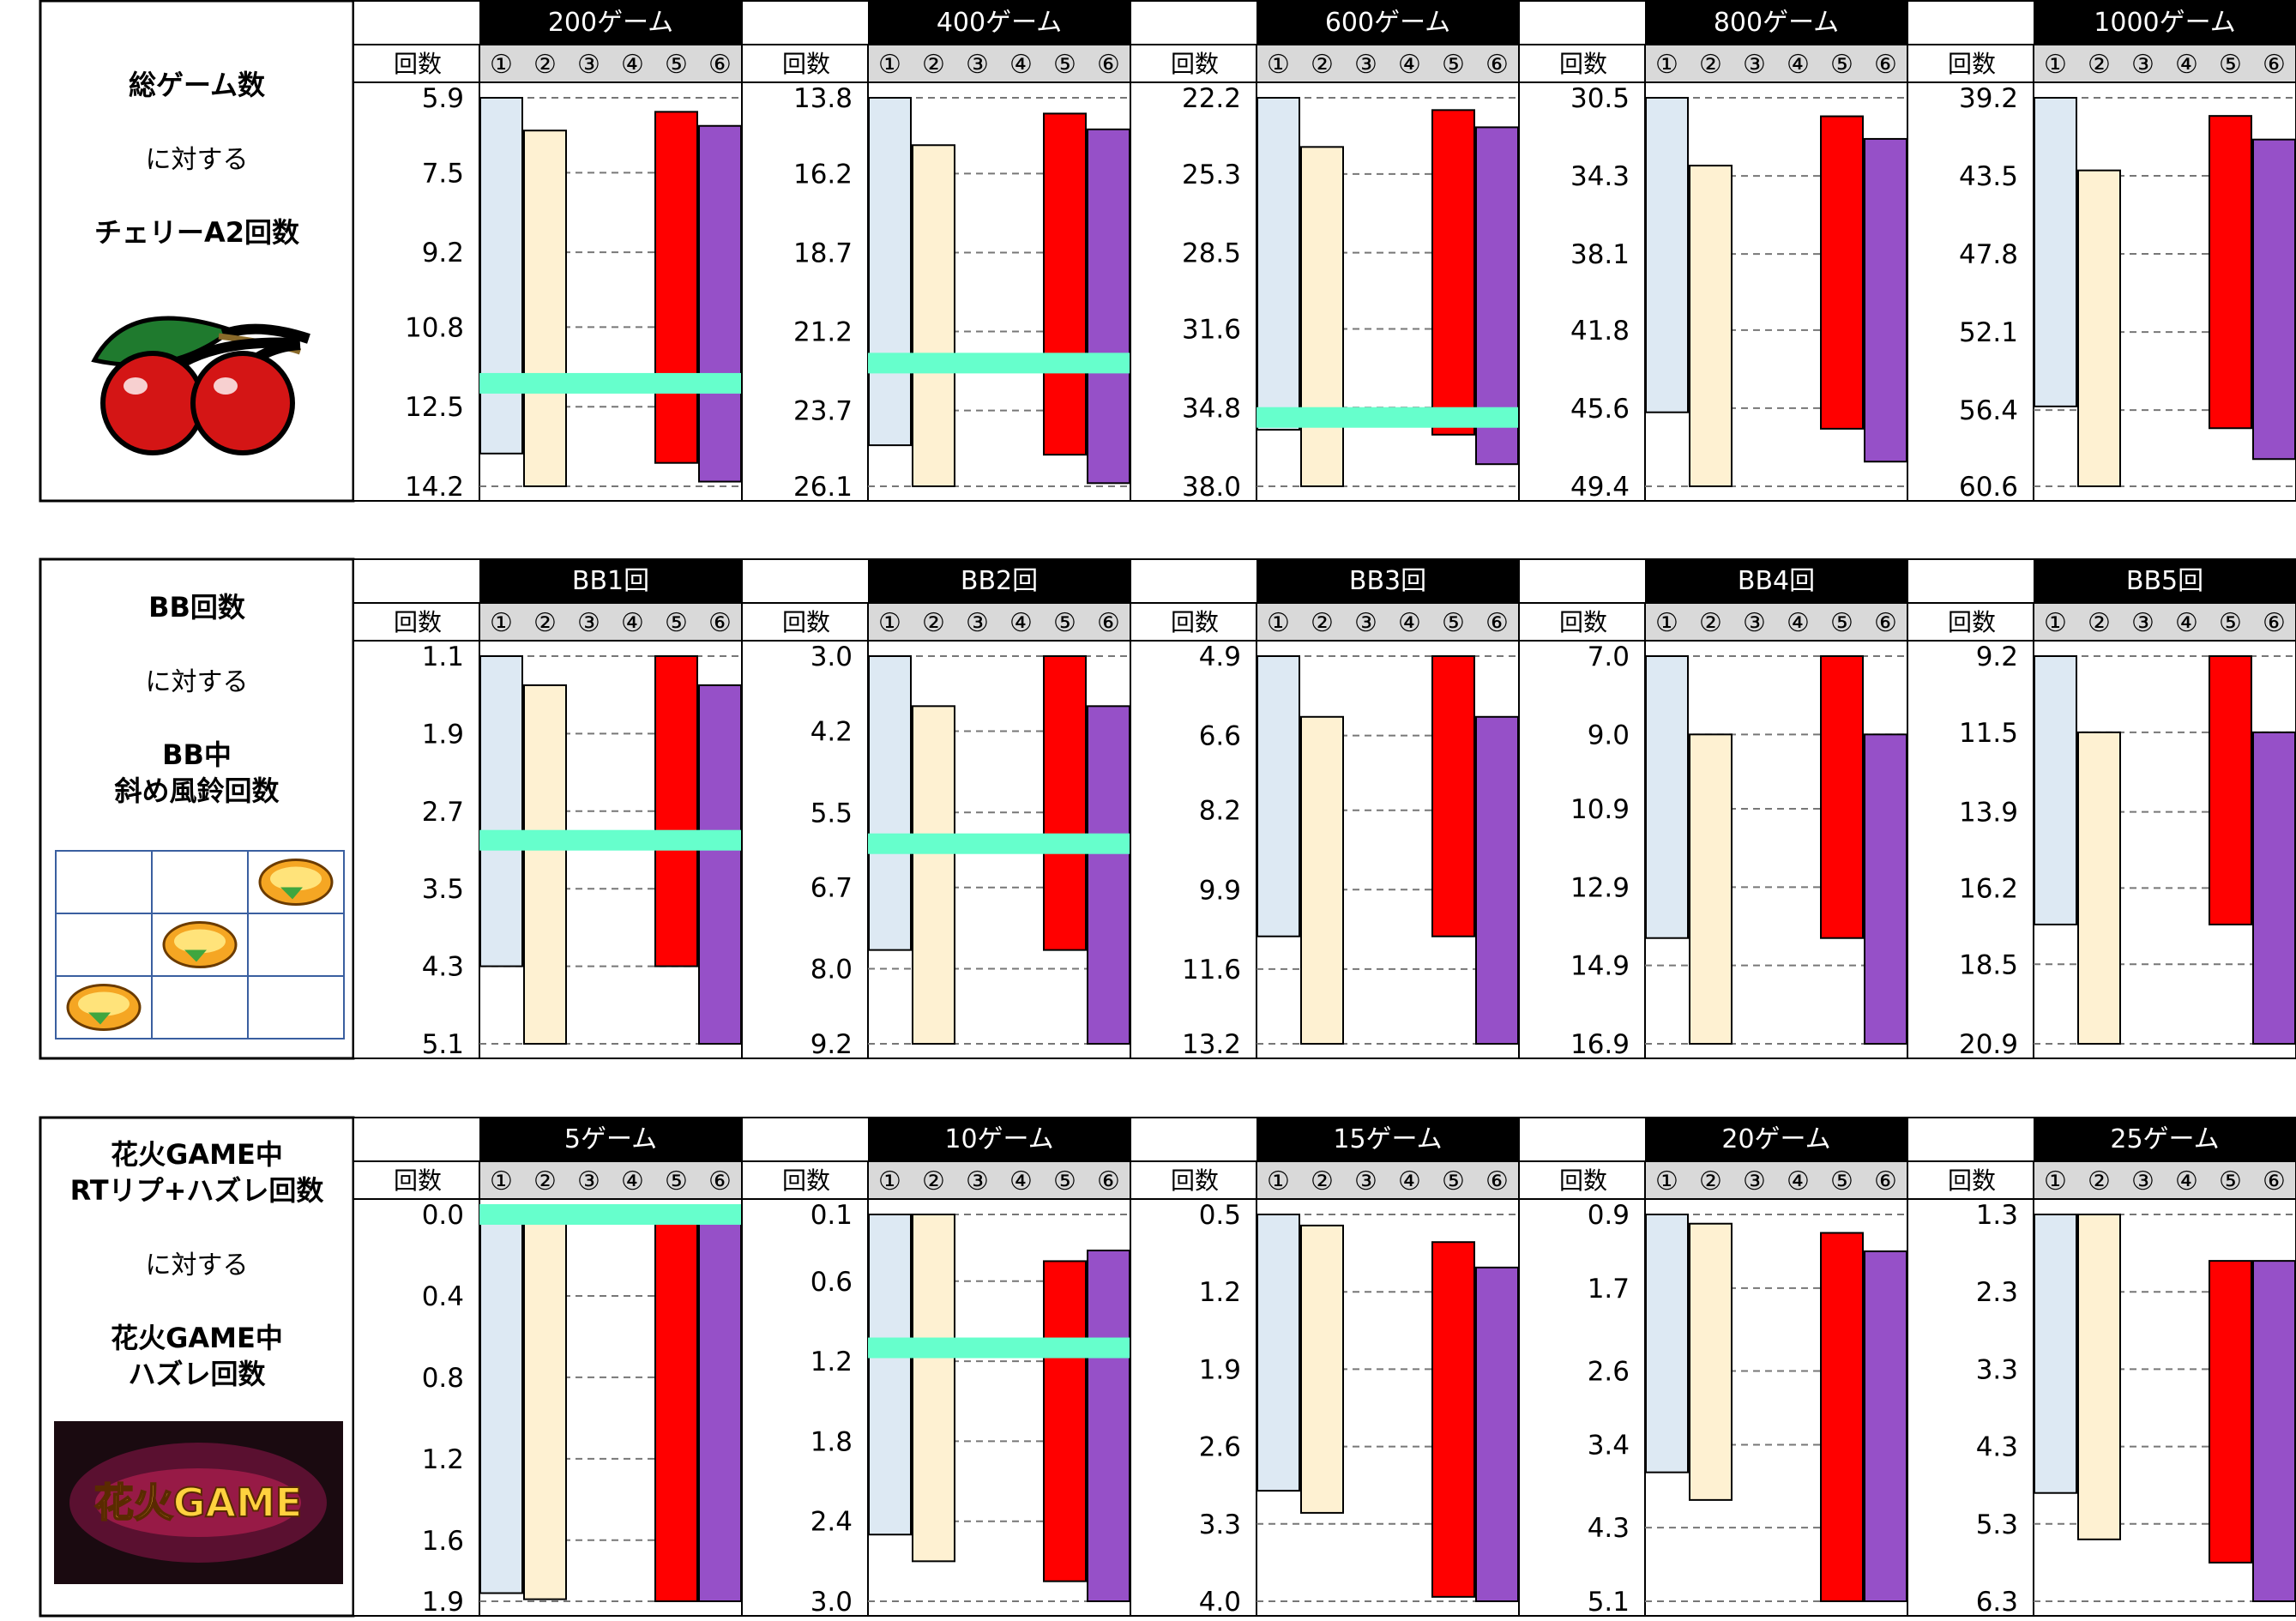 The height and width of the screenshot is (1621, 2296). What do you see at coordinates (1609, 1215) in the screenshot?
I see `tick-label: 0.9` at bounding box center [1609, 1215].